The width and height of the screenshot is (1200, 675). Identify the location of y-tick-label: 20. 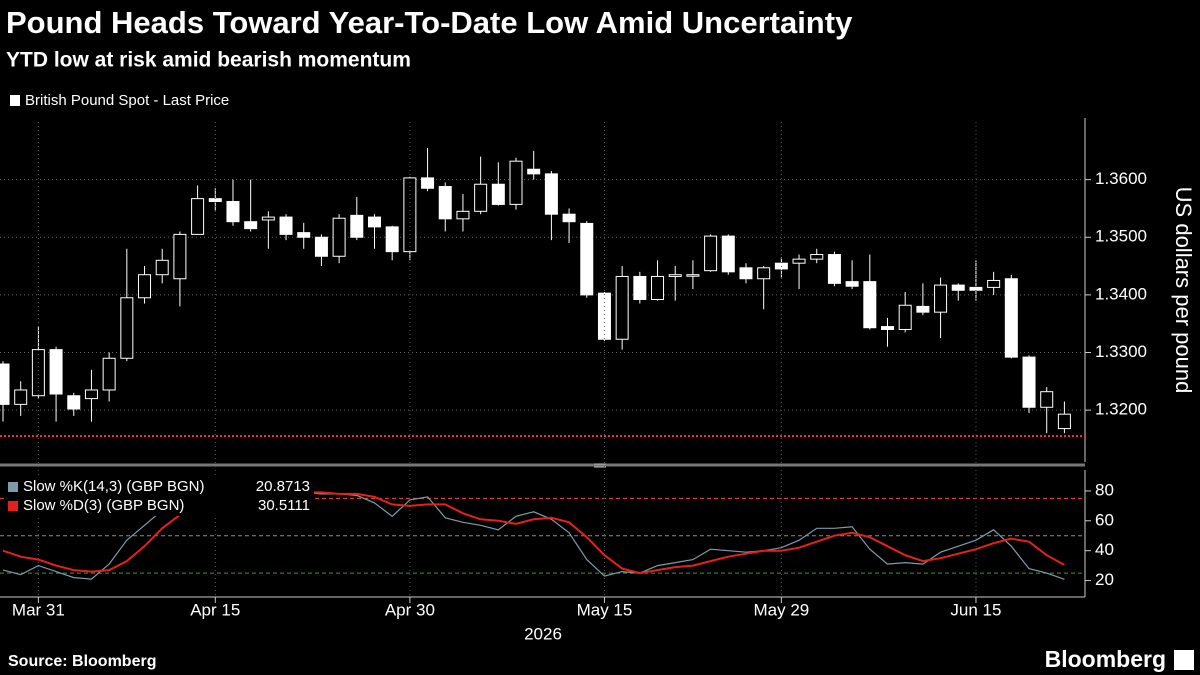
(1104, 579).